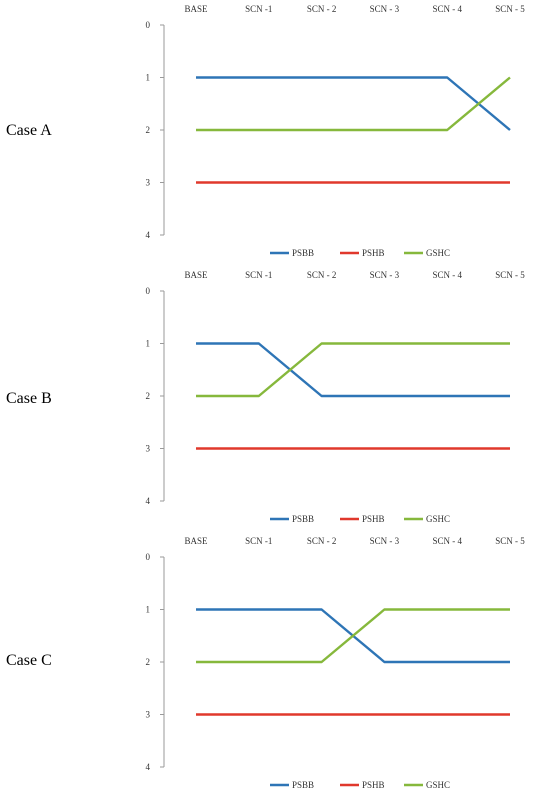  Describe the element at coordinates (29, 398) in the screenshot. I see `case-label: Case B` at that location.